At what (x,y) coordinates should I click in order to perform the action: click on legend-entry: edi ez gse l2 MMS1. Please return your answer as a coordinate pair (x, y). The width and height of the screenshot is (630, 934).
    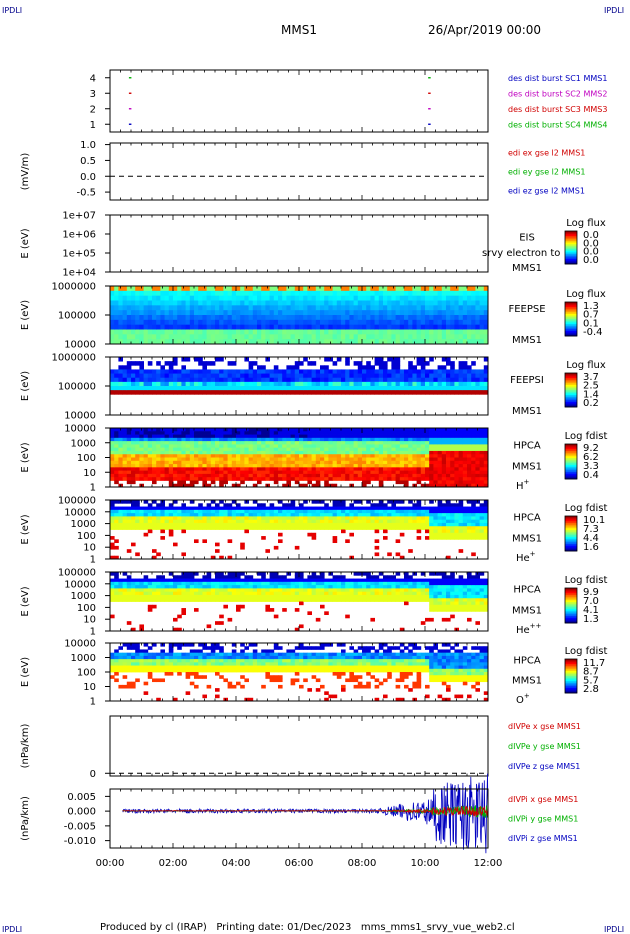
    Looking at the image, I should click on (546, 191).